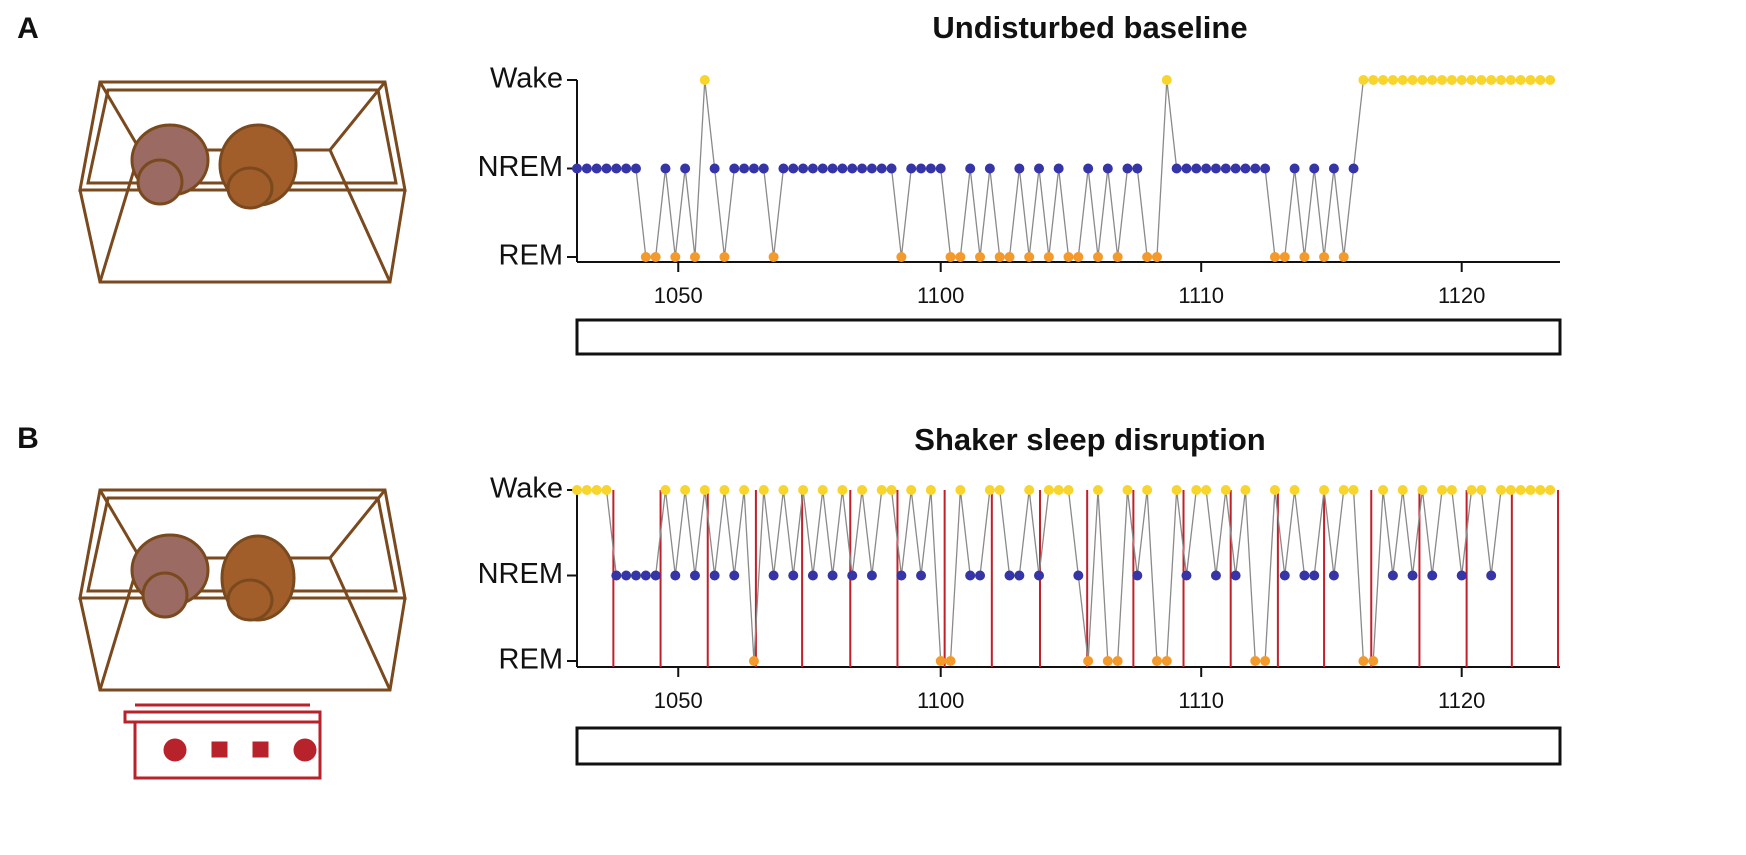 The height and width of the screenshot is (855, 1746). What do you see at coordinates (531, 660) in the screenshot?
I see `y-tick-label: REM` at bounding box center [531, 660].